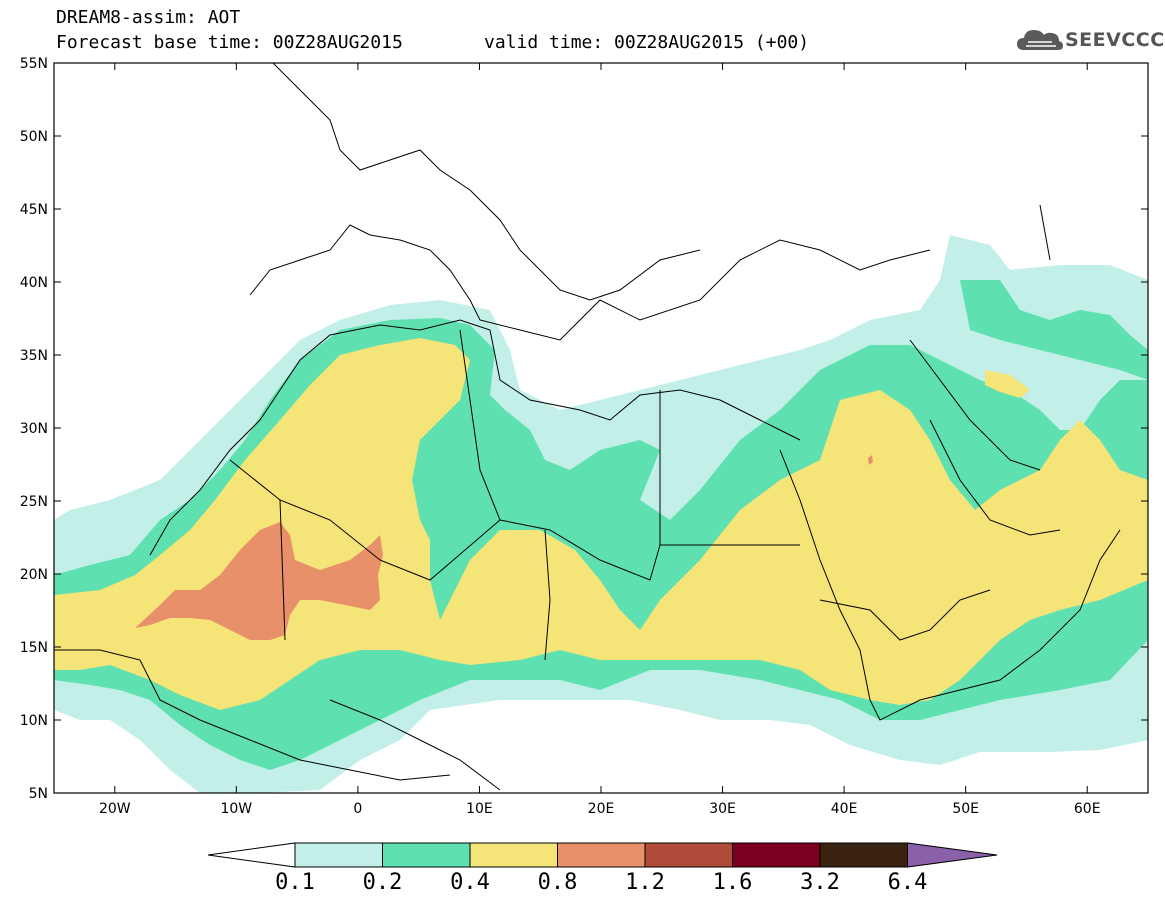 The height and width of the screenshot is (905, 1165). I want to click on aot-colorbar, so click(602, 855).